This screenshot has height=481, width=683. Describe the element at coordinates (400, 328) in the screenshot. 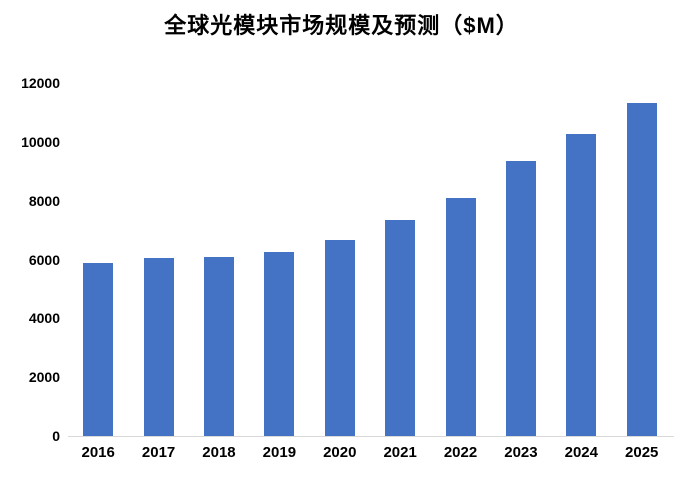

I see `bar-2021` at that location.